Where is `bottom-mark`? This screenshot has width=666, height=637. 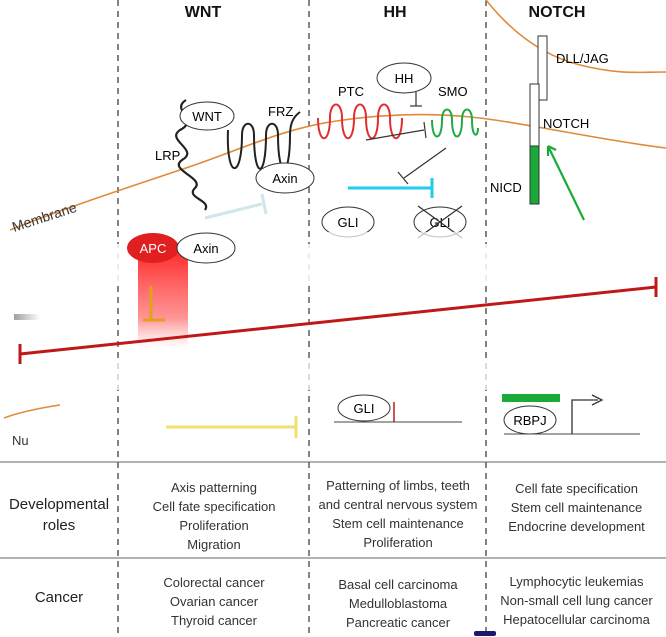
bottom-mark is located at coordinates (485, 633).